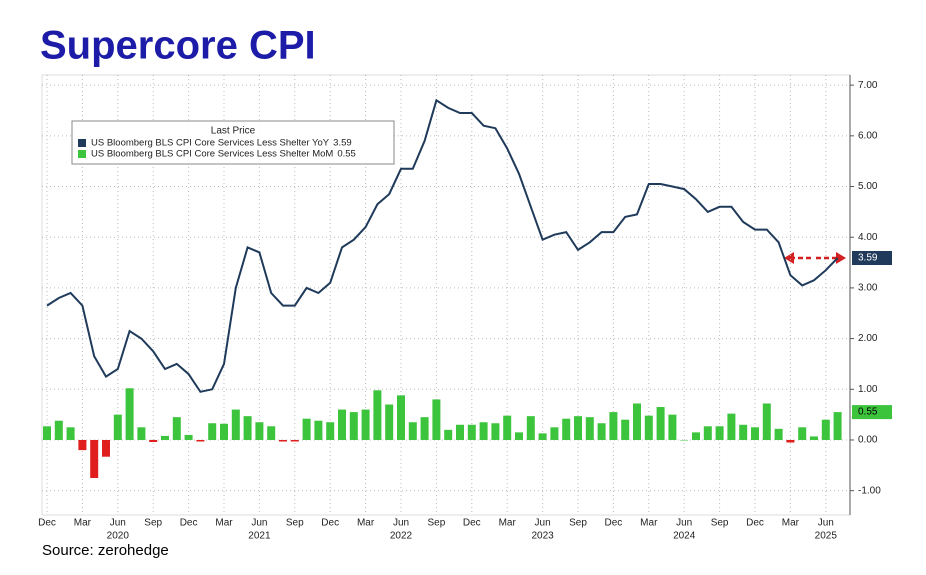 The width and height of the screenshot is (926, 575). Describe the element at coordinates (868, 85) in the screenshot. I see `y-tick-label: 7.00` at that location.